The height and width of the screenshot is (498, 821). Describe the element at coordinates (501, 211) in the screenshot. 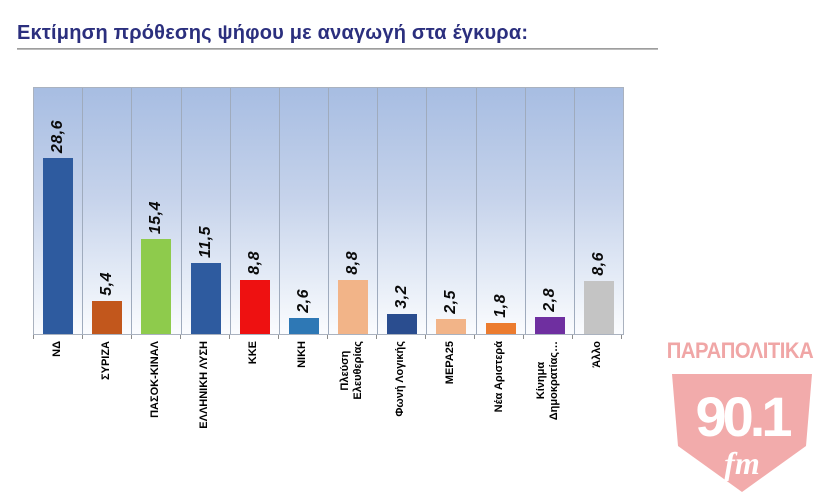

I see `chart-column: 1,8` at that location.